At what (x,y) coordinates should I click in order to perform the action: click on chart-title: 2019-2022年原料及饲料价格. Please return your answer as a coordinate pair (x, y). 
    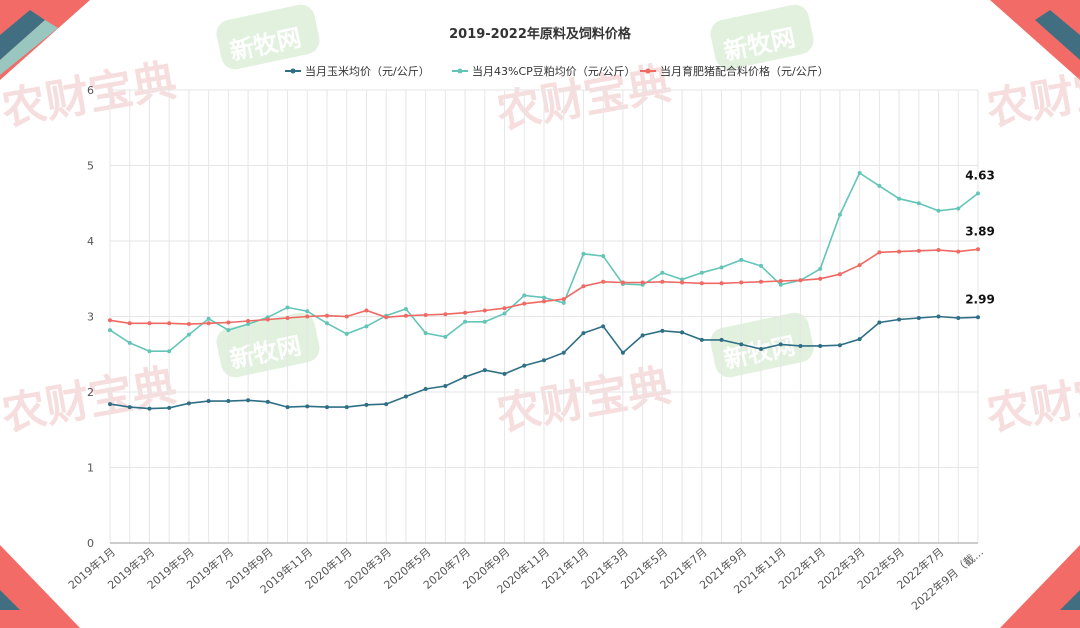
    Looking at the image, I should click on (540, 34).